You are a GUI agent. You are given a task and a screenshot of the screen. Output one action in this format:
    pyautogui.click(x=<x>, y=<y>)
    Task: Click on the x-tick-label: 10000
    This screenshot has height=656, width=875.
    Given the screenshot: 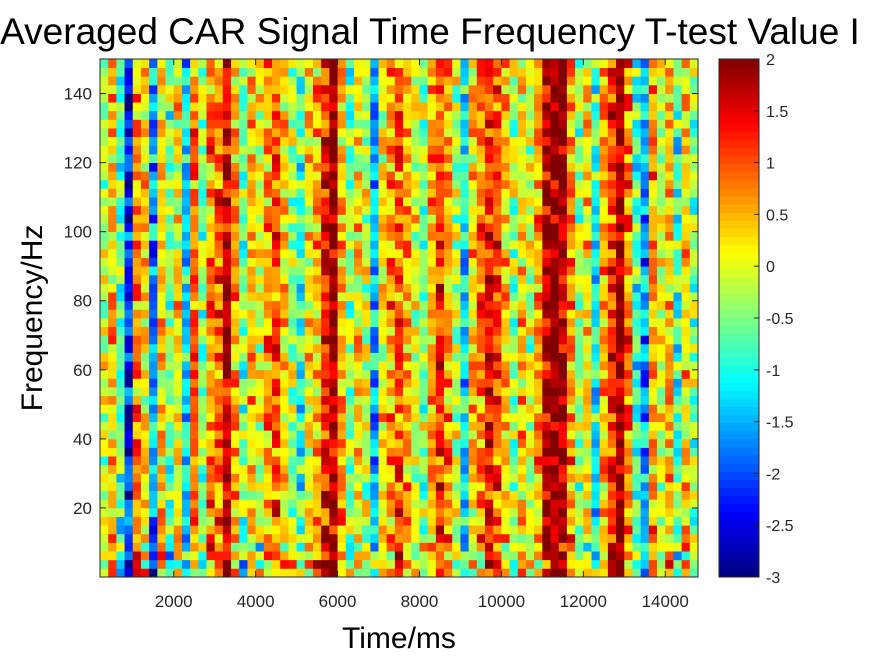 What is the action you would take?
    pyautogui.click(x=501, y=601)
    